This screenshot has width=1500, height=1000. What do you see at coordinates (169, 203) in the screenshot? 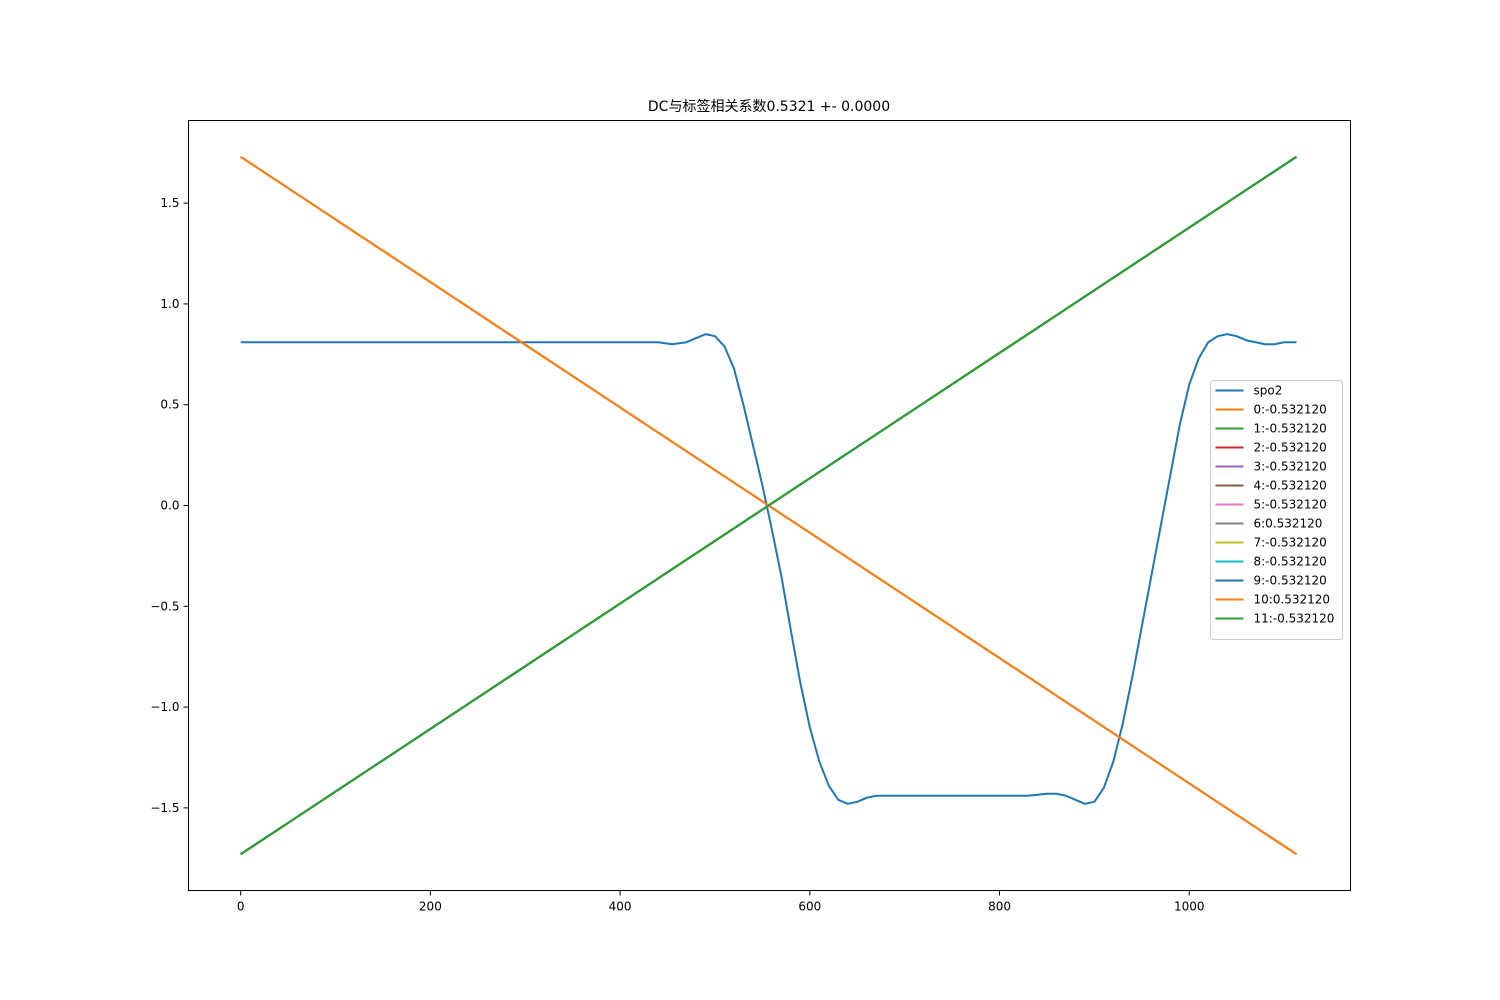
I see `y-tick-label: 1.5` at bounding box center [169, 203].